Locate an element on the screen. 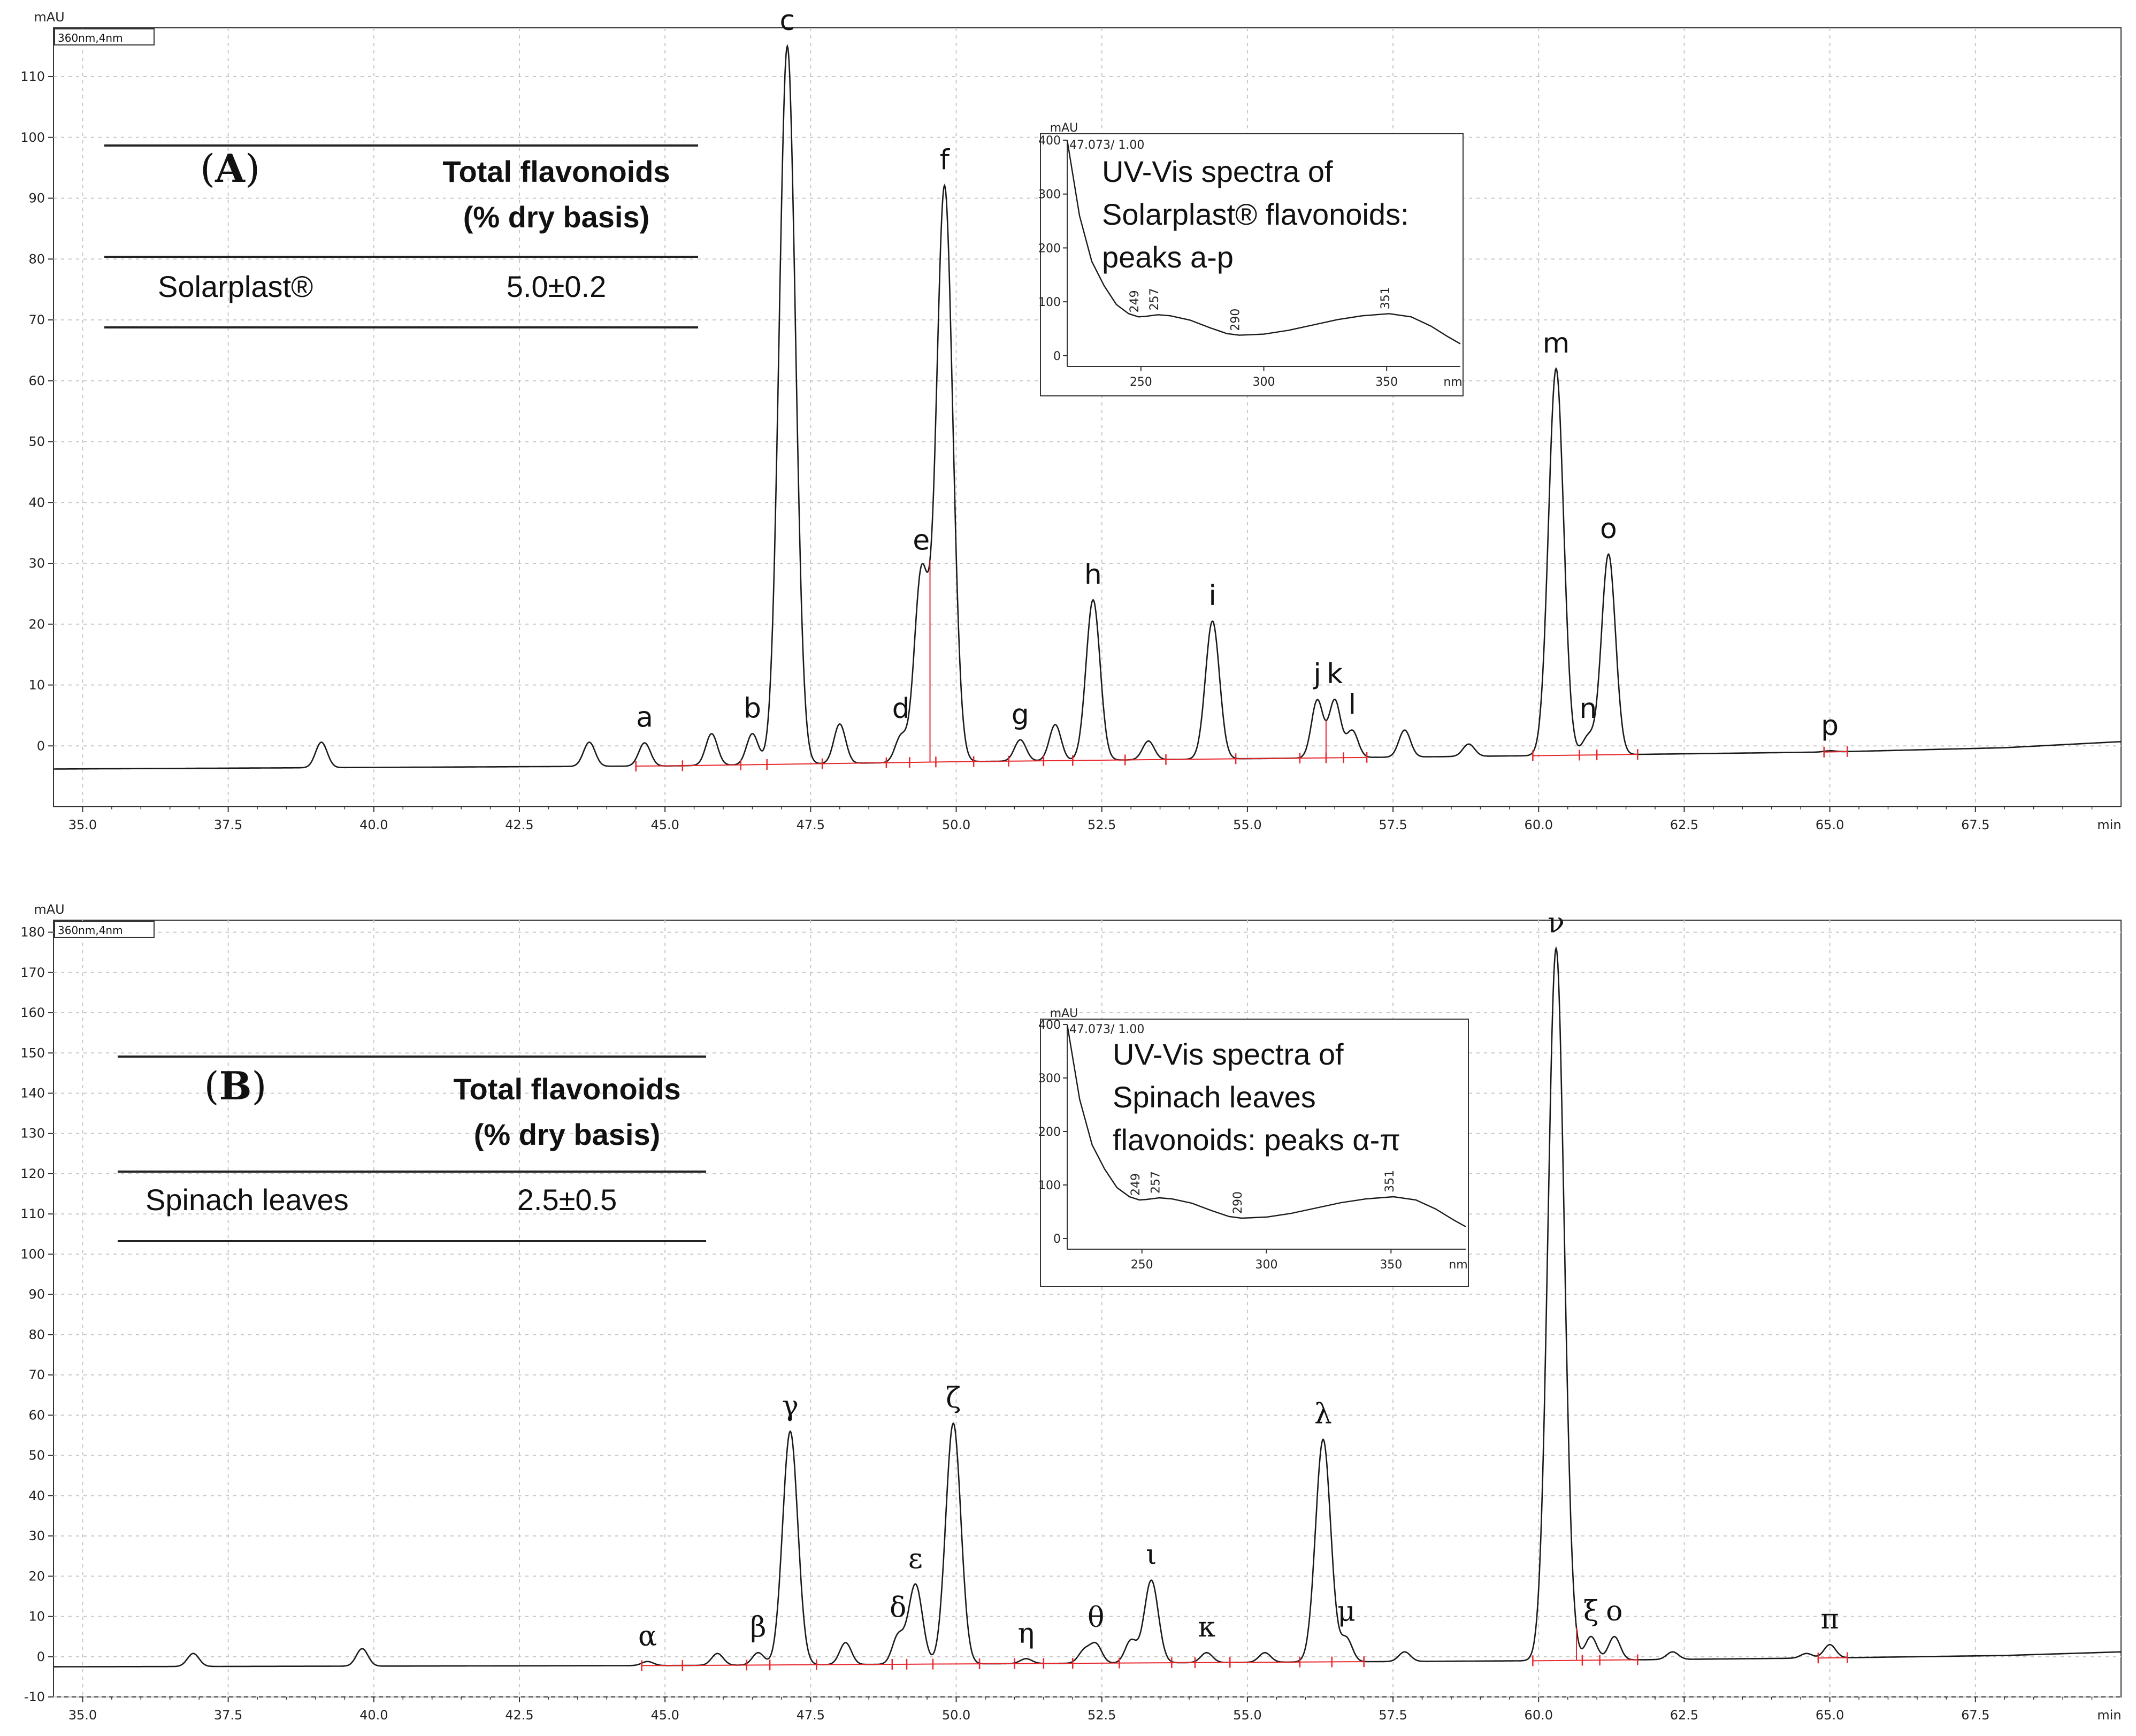 This screenshot has height=1736, width=2136. y-tick-label: 120 is located at coordinates (32, 1173).